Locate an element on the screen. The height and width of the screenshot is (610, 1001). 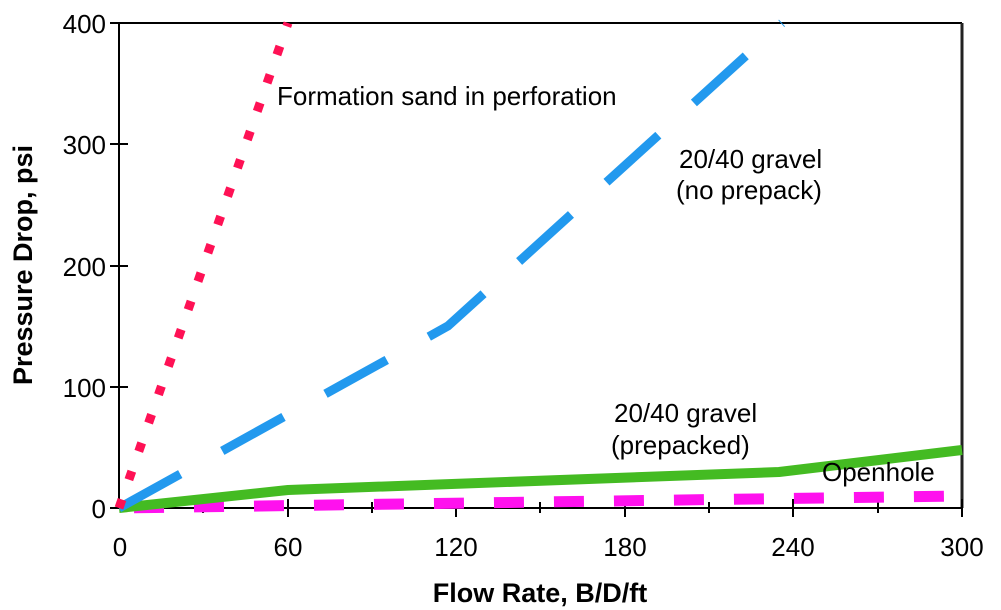
x-tick-240: 240 is located at coordinates (792, 547).